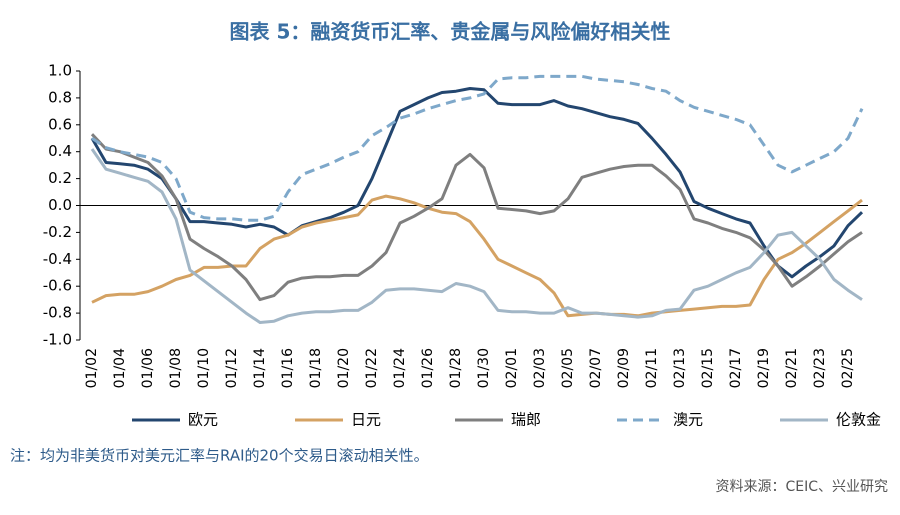  I want to click on legend-label: 澳元, so click(688, 420).